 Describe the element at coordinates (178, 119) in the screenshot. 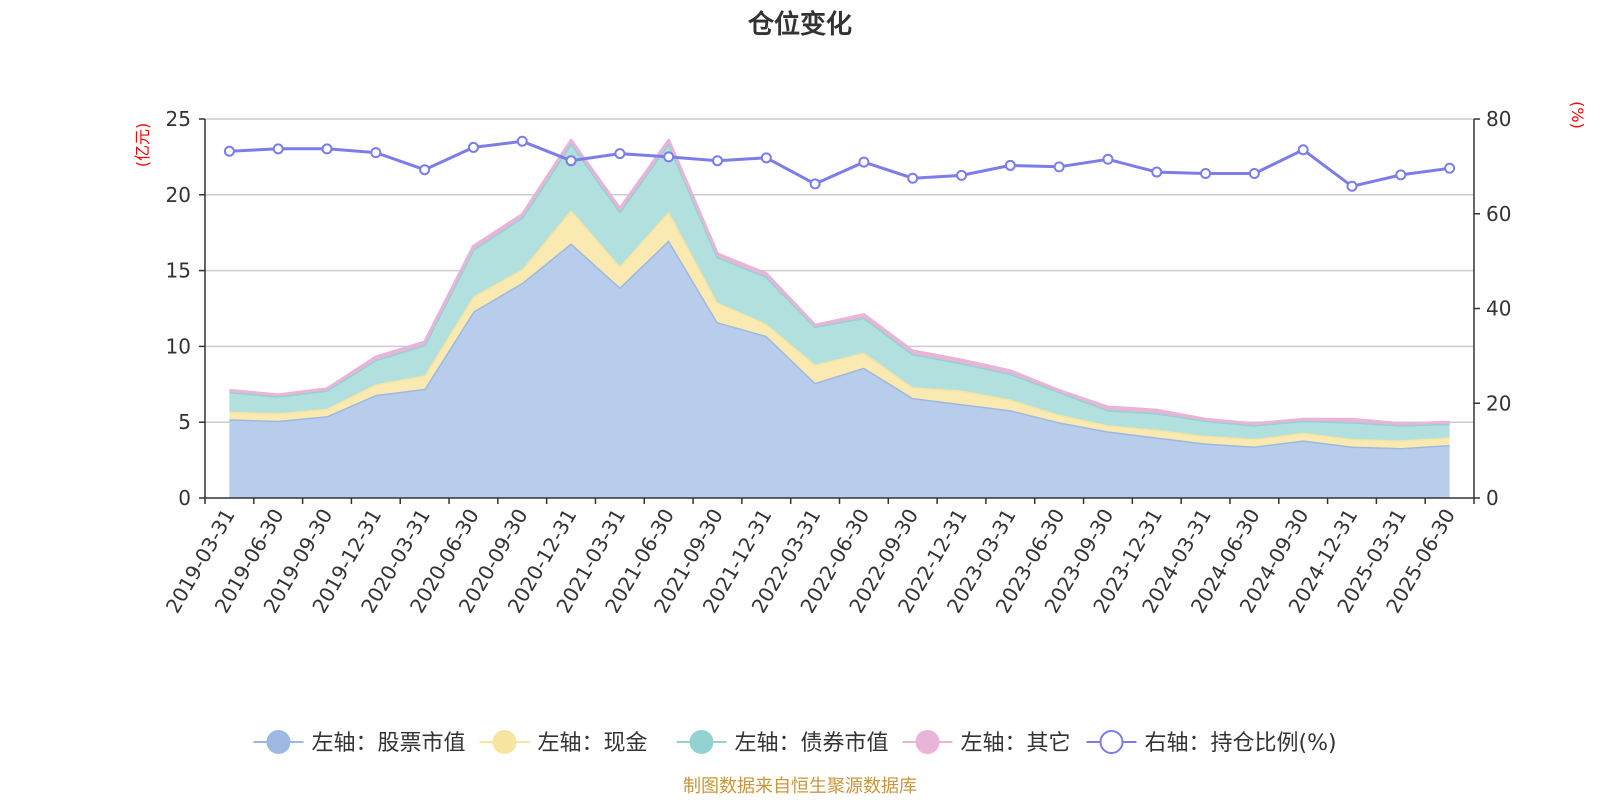

I see `left-tick-label: 25` at that location.